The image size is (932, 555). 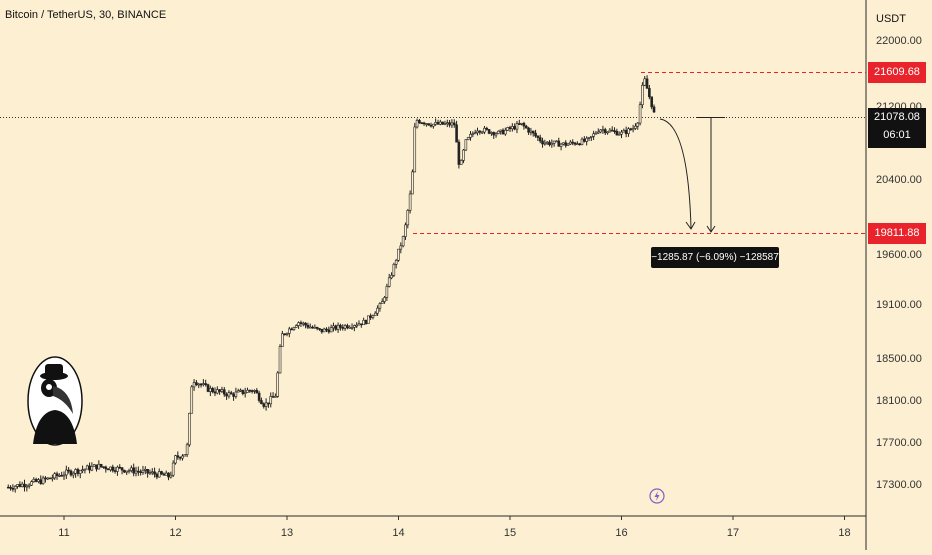 I want to click on currency-label: USDT, so click(x=891, y=19).